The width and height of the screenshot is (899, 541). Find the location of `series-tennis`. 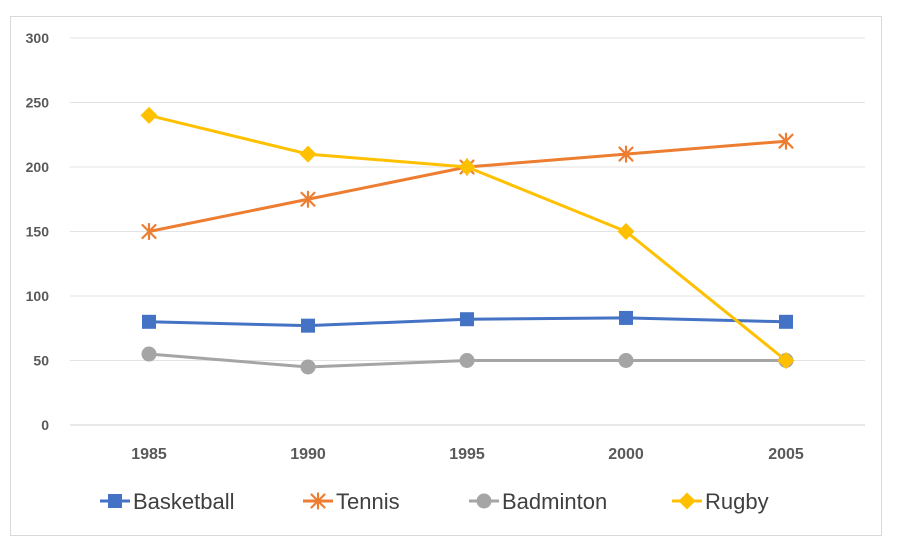

series-tennis is located at coordinates (467, 186).